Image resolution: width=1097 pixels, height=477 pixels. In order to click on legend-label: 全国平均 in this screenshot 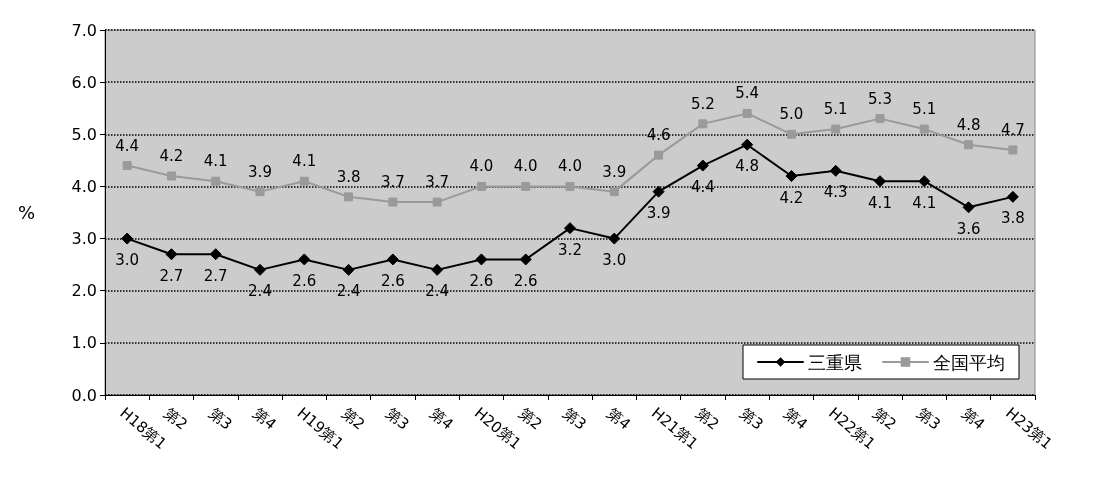, I will do `click(969, 362)`.